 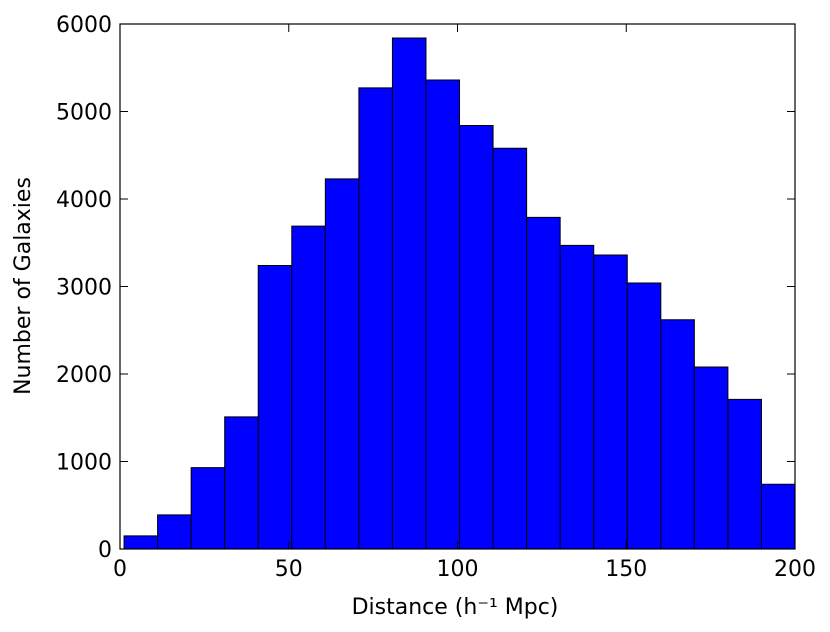 What do you see at coordinates (455, 607) in the screenshot?
I see `x-axis-label: Distance (h⁻¹ Mpc)` at bounding box center [455, 607].